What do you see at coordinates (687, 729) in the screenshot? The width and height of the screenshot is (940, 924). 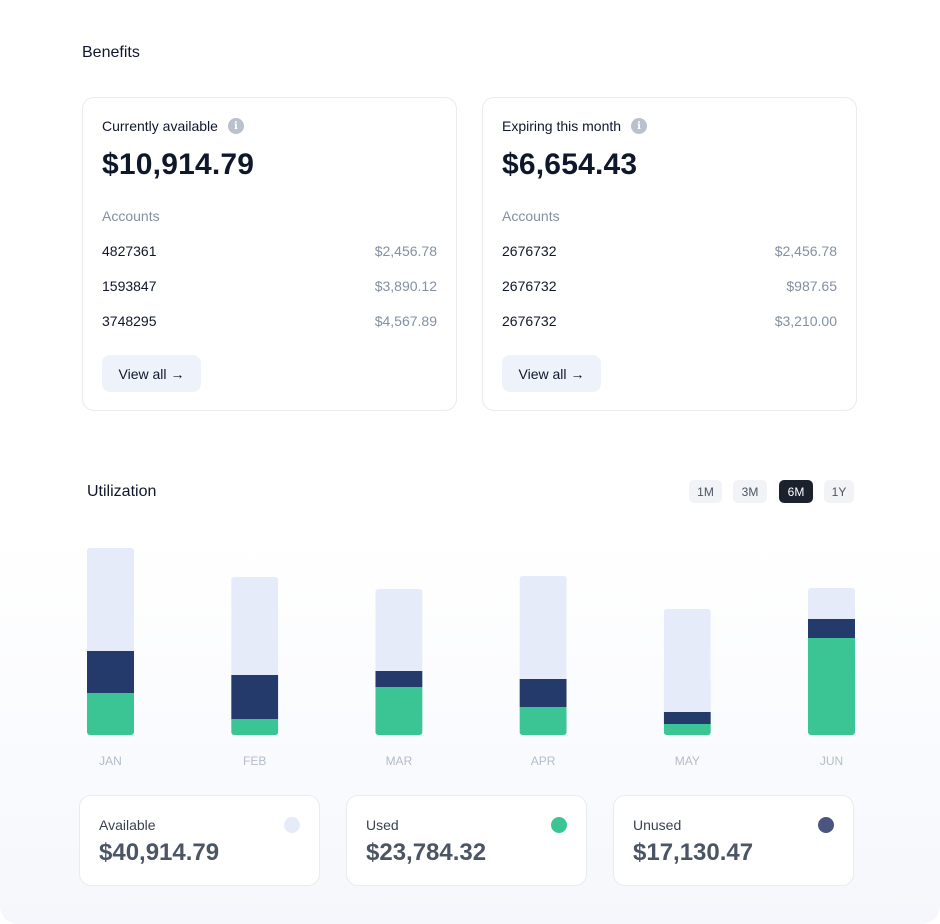 I see `bar-segment-used-may` at bounding box center [687, 729].